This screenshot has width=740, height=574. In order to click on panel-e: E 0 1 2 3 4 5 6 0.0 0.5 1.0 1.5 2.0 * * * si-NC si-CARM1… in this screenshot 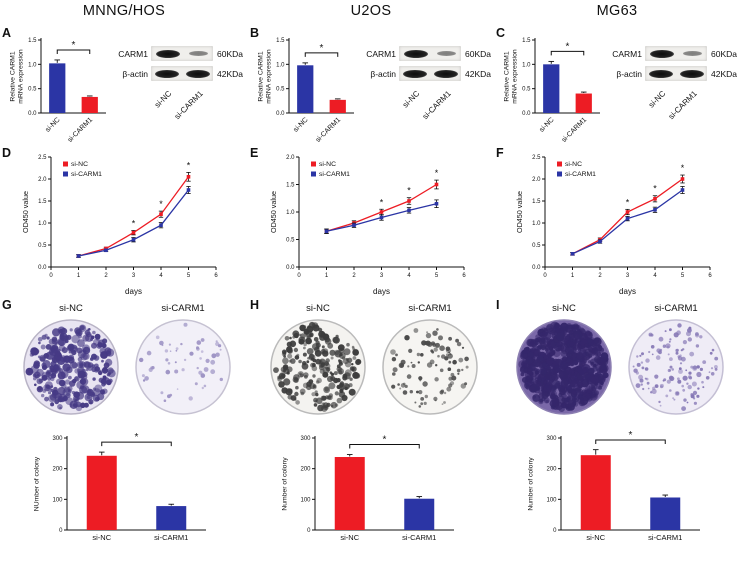, I will do `click(371, 221)`.